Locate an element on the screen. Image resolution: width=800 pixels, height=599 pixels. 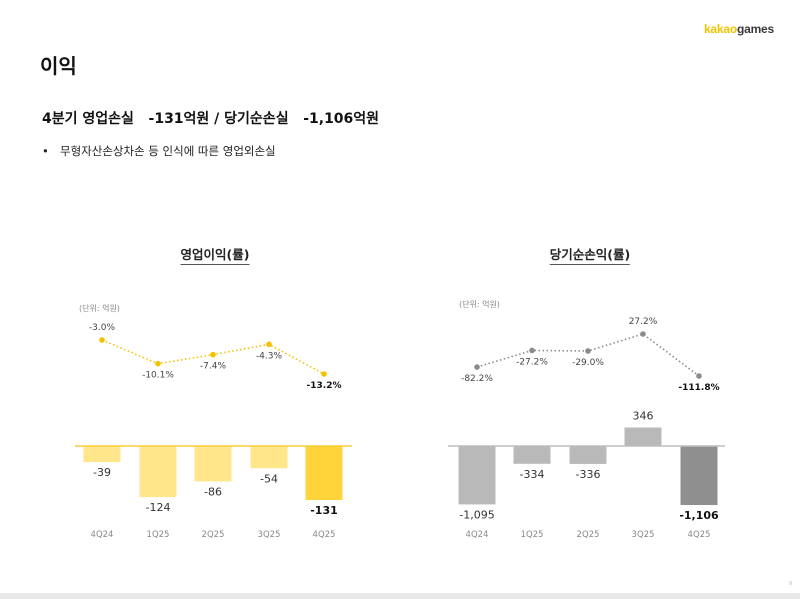
operating-category-label-4Q24: 4Q24 is located at coordinates (102, 535).